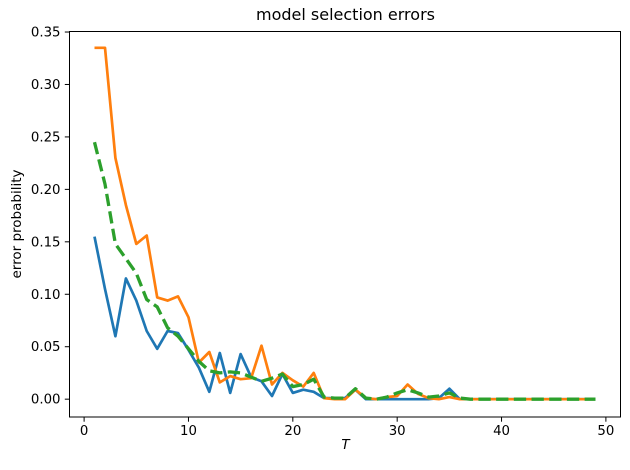 This screenshot has width=630, height=470. Describe the element at coordinates (46, 347) in the screenshot. I see `y-tick-label: 0.05` at that location.